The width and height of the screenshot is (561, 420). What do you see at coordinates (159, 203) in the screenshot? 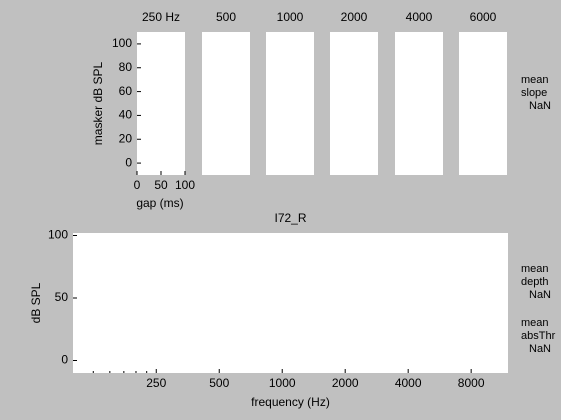
I see `x-axis-label: gap (ms)` at bounding box center [159, 203].